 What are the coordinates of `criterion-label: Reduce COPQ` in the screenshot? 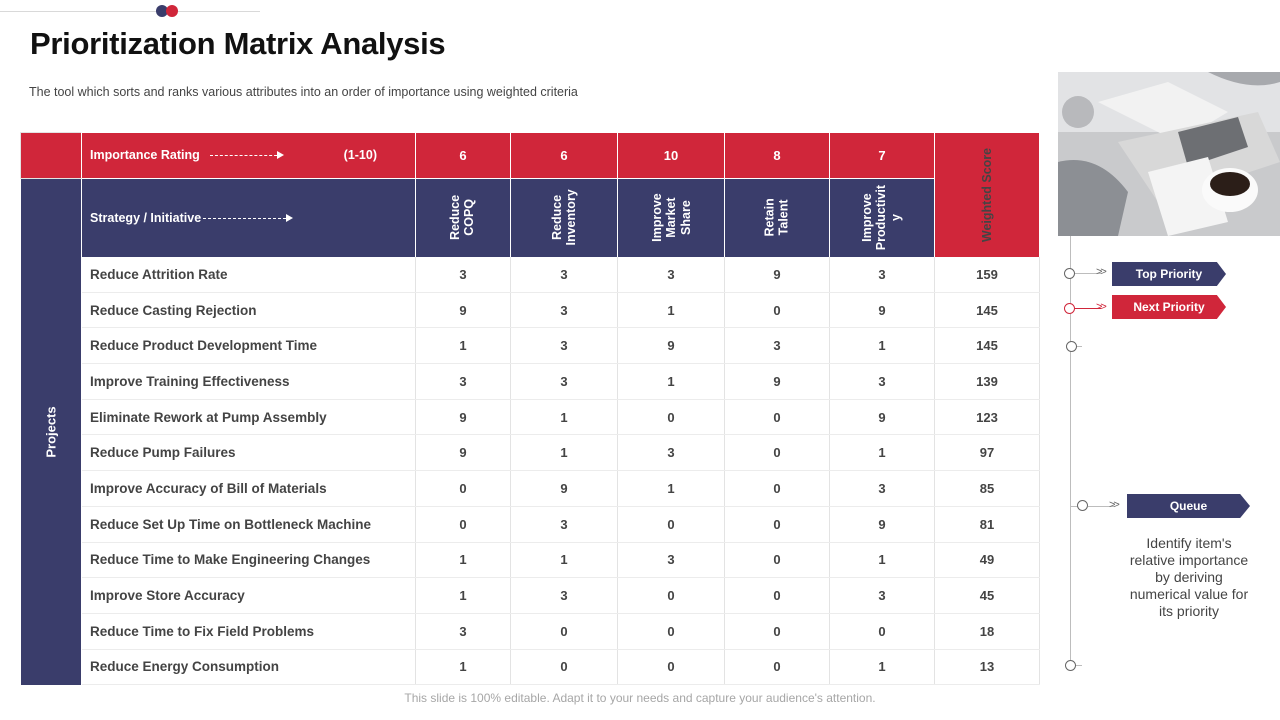 It's located at (462, 218).